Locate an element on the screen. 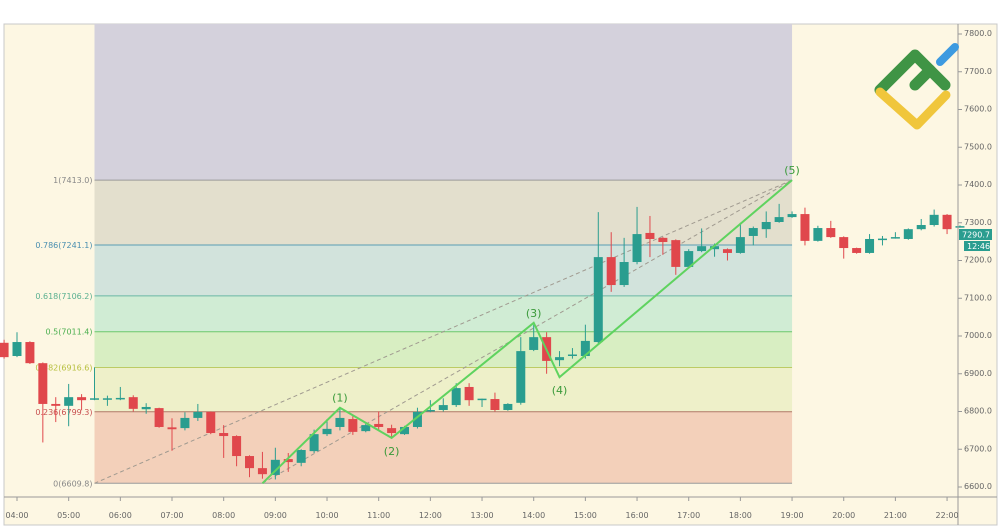  fib-level-label: 0(6609.8) is located at coordinates (72, 483).